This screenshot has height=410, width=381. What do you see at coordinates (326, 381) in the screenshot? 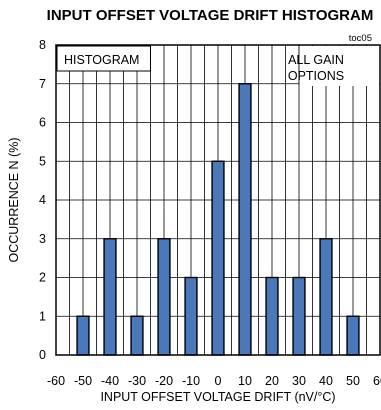
I see `x-tick-label: 40` at bounding box center [326, 381].